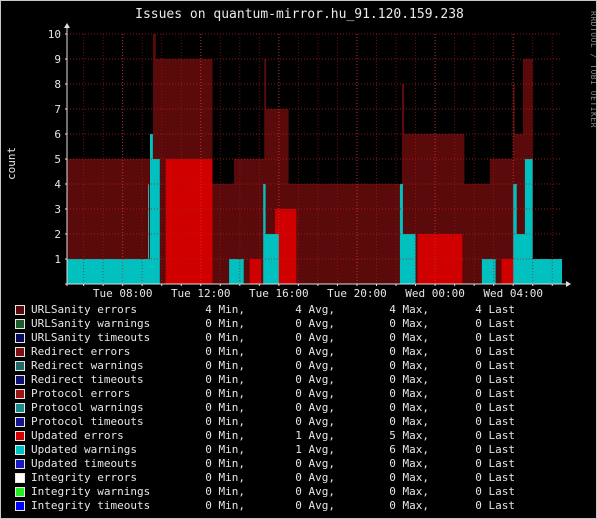 This screenshot has height=519, width=597. Describe the element at coordinates (123, 293) in the screenshot. I see `x-tick-label-tue-08-00: Tue 08:00` at that location.